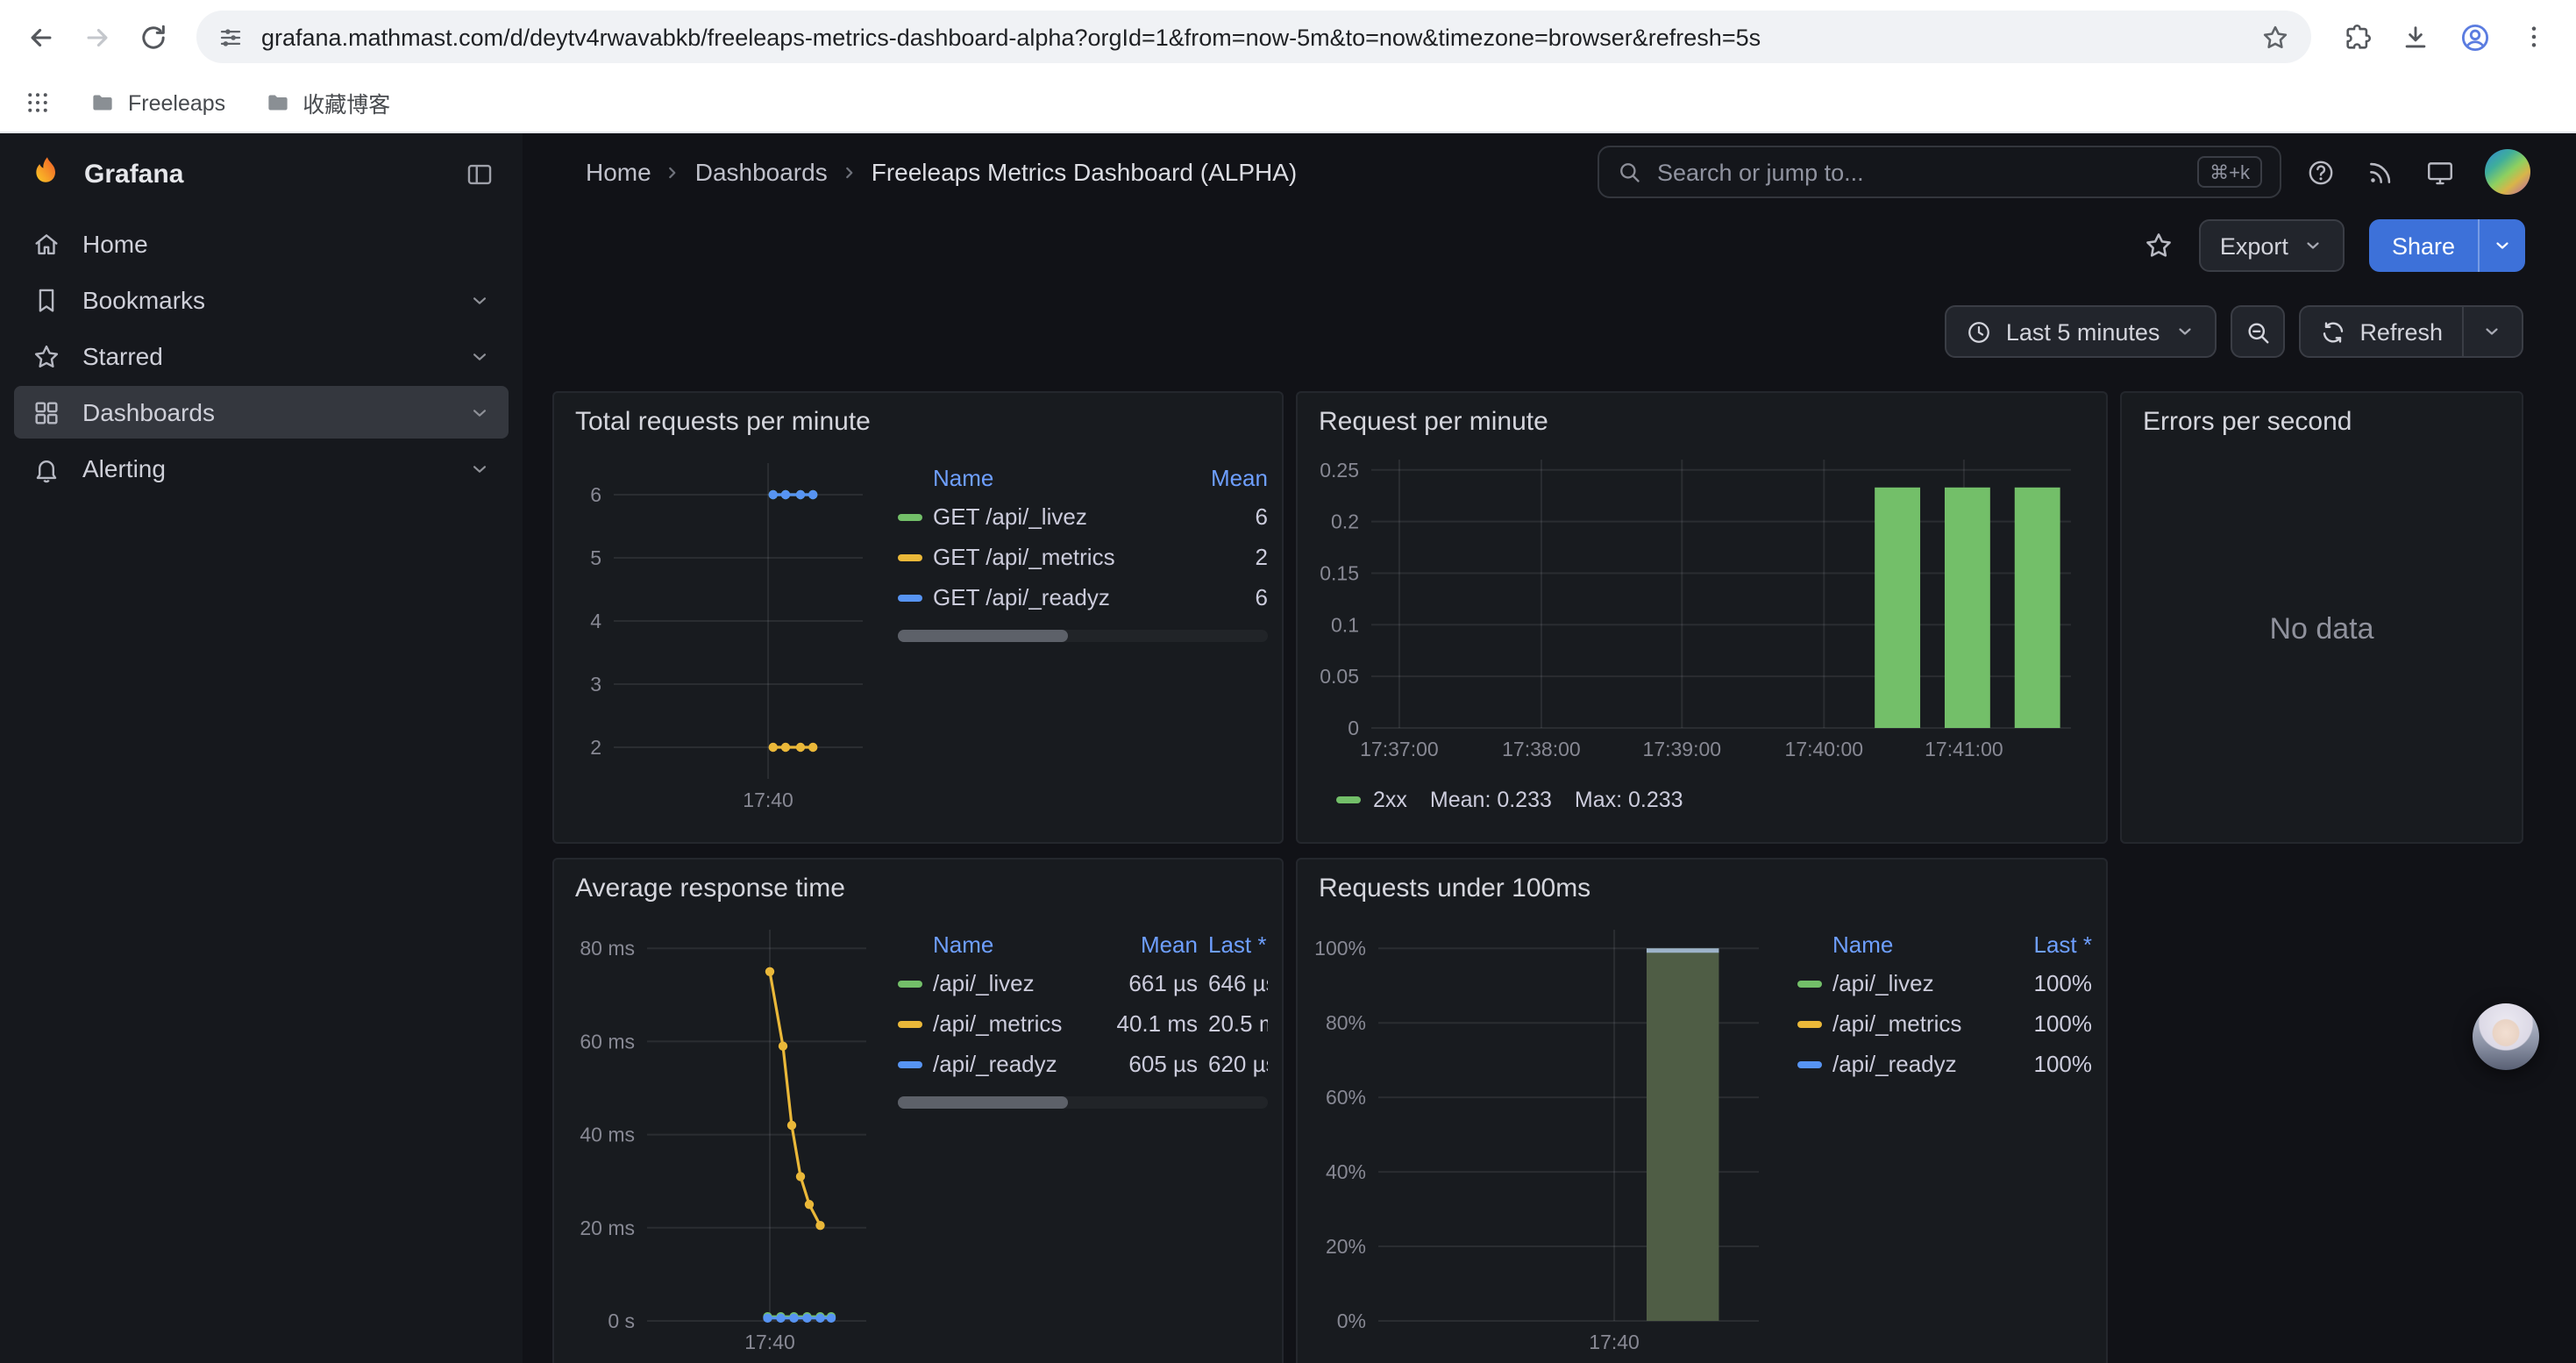 The height and width of the screenshot is (1363, 2576). I want to click on bookmark-folder-freeleaps: Freeleaps, so click(157, 102).